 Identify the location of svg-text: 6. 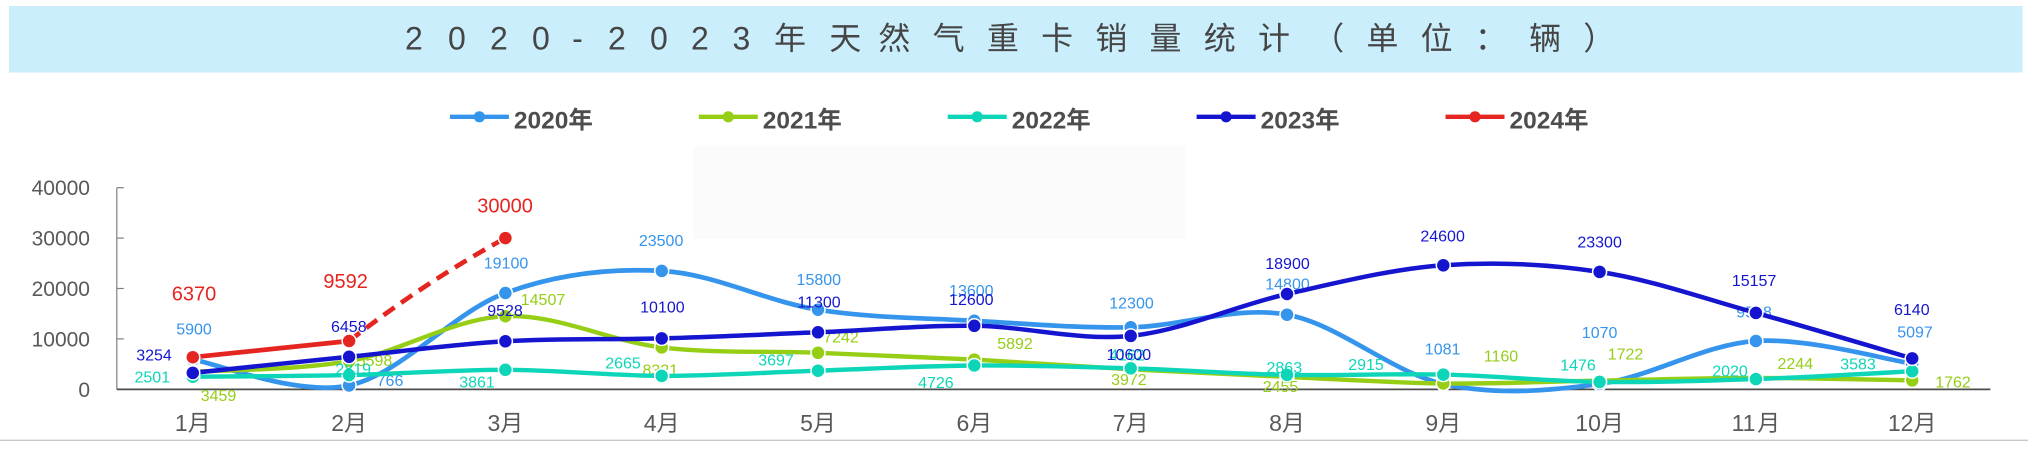
(963, 423).